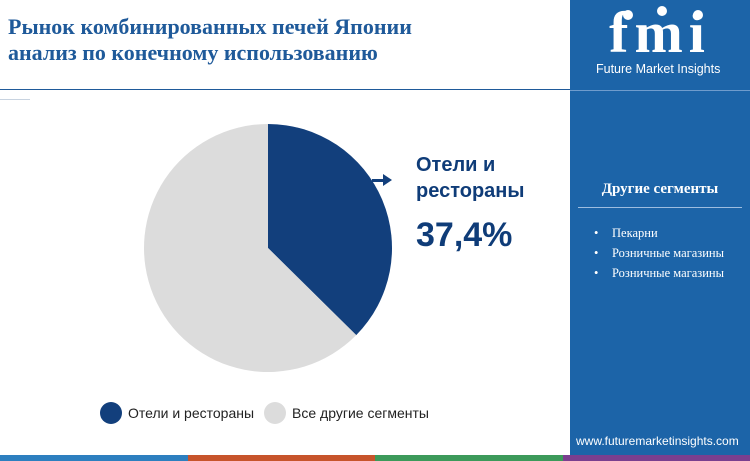  I want to click on legend-label-others: Все другие сегменты, so click(360, 413).